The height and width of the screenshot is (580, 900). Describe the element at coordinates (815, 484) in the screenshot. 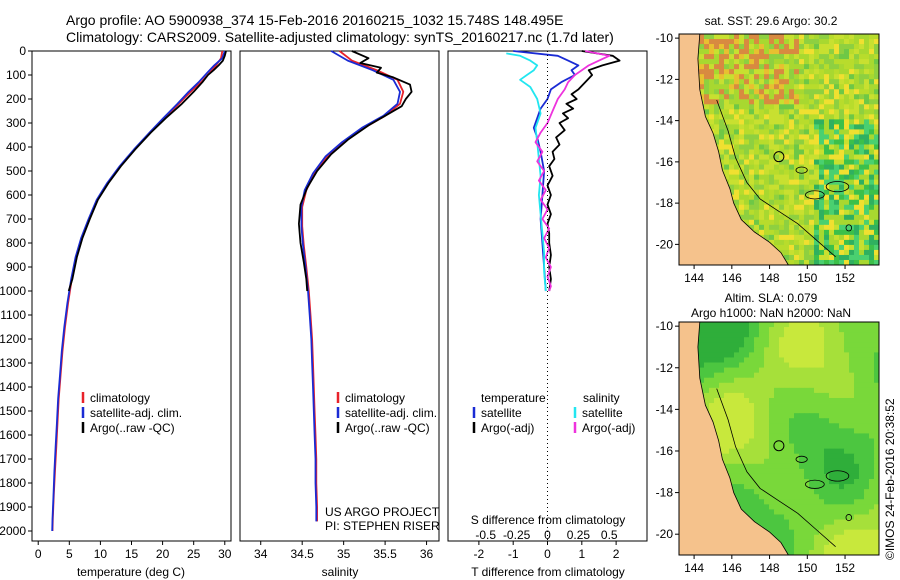

I see `reef-outline` at that location.